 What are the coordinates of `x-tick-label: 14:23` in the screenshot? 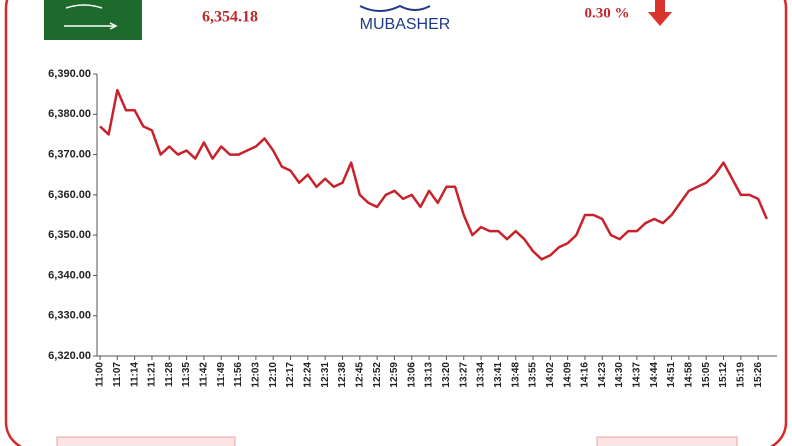 It's located at (602, 375).